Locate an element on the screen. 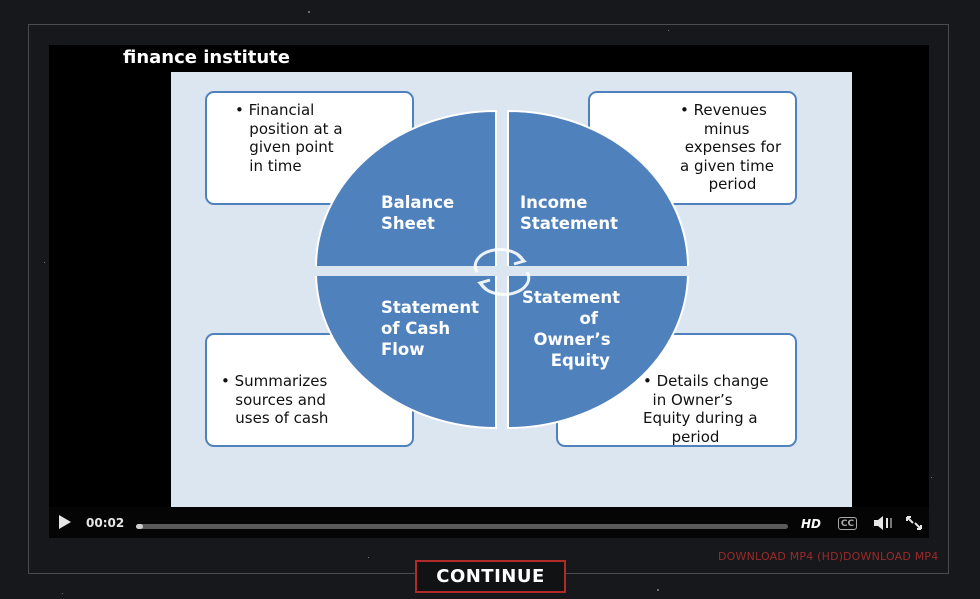 This screenshot has height=599, width=980. seek-bar is located at coordinates (462, 526).